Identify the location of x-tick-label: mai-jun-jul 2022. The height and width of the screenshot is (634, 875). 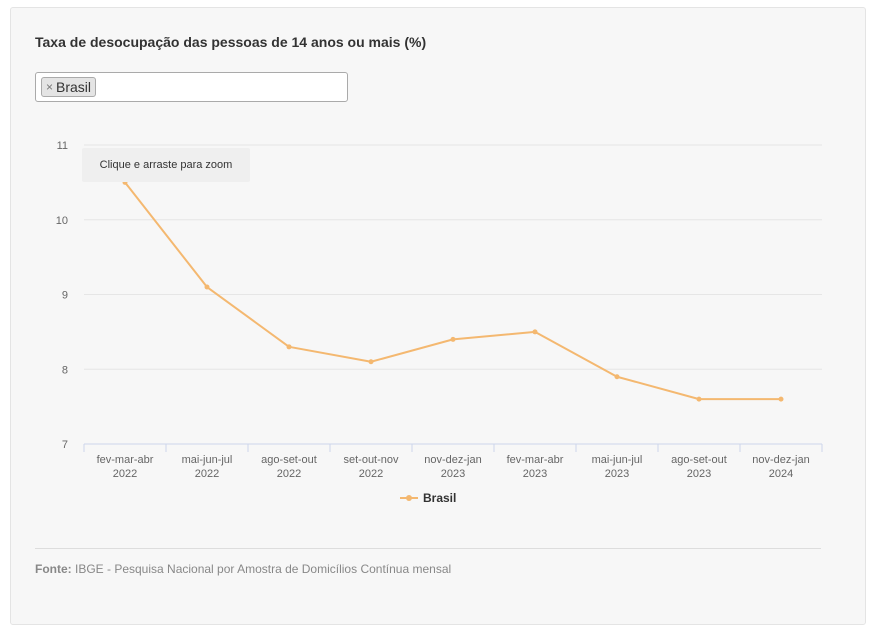
(207, 467).